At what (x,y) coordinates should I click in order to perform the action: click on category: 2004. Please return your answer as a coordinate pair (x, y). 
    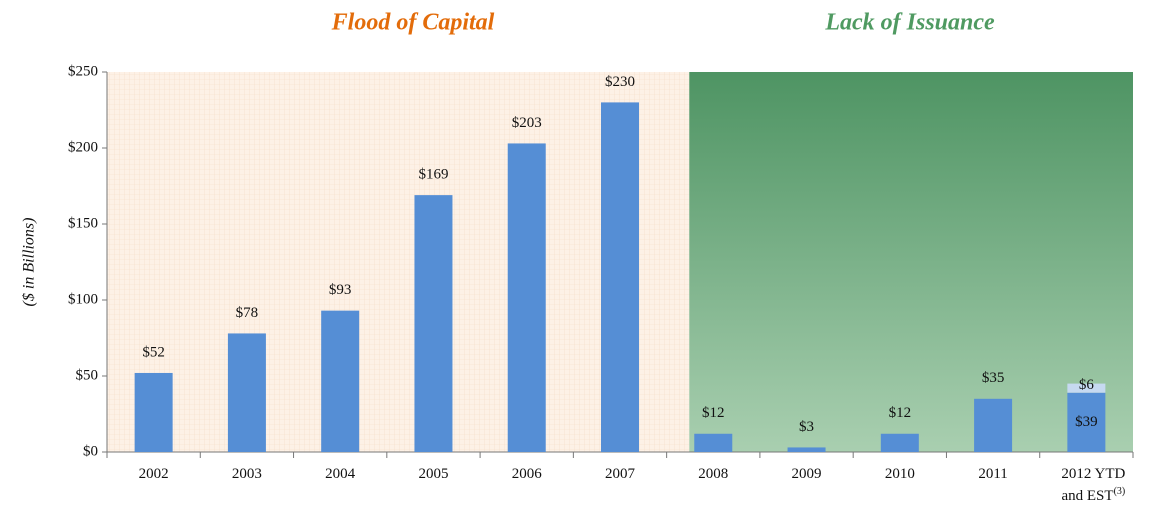
    Looking at the image, I should click on (340, 474).